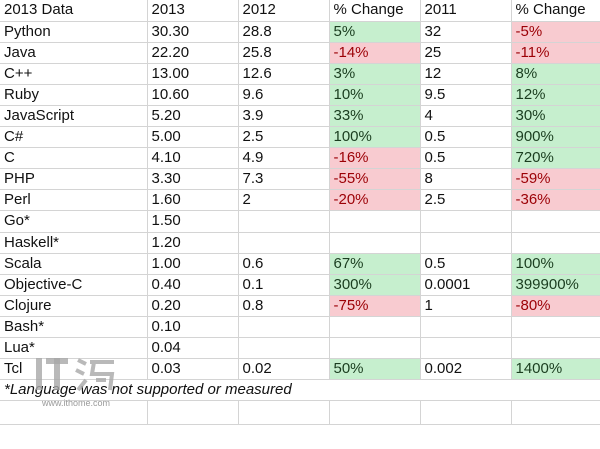 The image size is (600, 449). What do you see at coordinates (284, 116) in the screenshot?
I see `value-2012-cell: 3.9` at bounding box center [284, 116].